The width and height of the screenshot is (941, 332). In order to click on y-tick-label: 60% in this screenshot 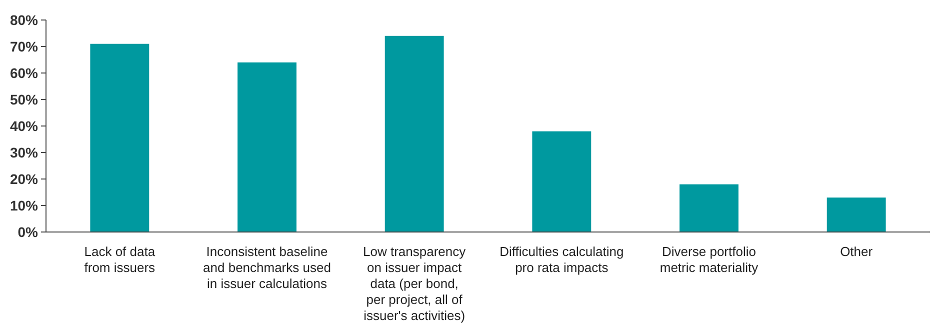, I will do `click(24, 72)`.